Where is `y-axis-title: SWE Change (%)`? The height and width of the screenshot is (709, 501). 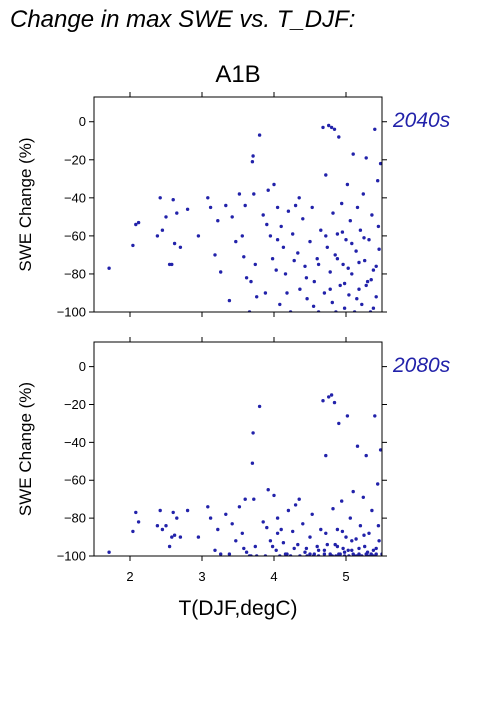
y-axis-title: SWE Change (%) is located at coordinates (25, 204).